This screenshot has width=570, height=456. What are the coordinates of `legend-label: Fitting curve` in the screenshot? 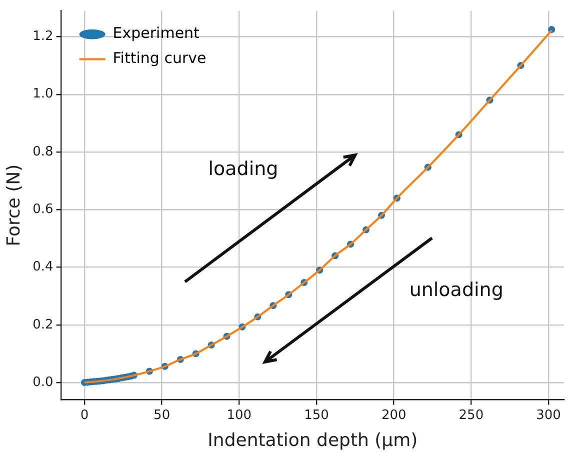 It's located at (159, 58).